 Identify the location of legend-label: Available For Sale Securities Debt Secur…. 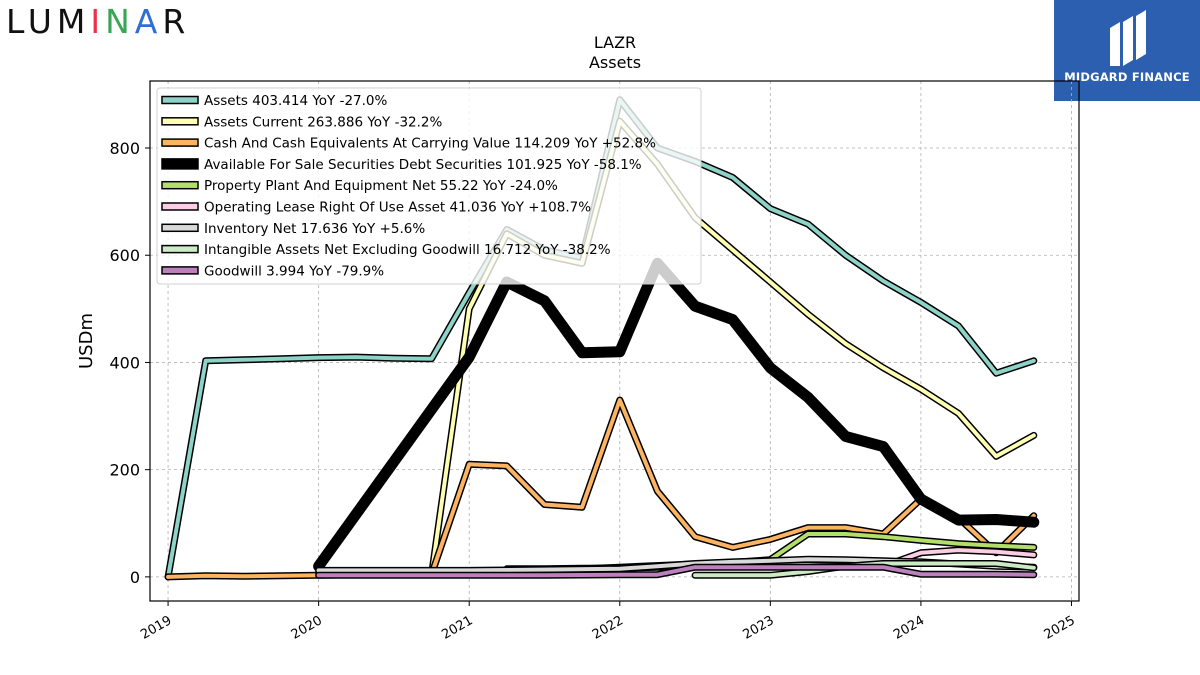
(423, 165).